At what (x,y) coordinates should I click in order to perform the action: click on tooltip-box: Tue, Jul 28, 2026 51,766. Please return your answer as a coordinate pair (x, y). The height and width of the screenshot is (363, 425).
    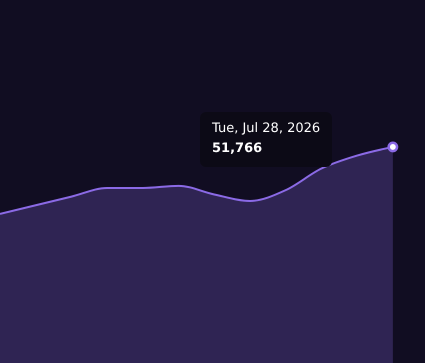
    Looking at the image, I should click on (266, 139).